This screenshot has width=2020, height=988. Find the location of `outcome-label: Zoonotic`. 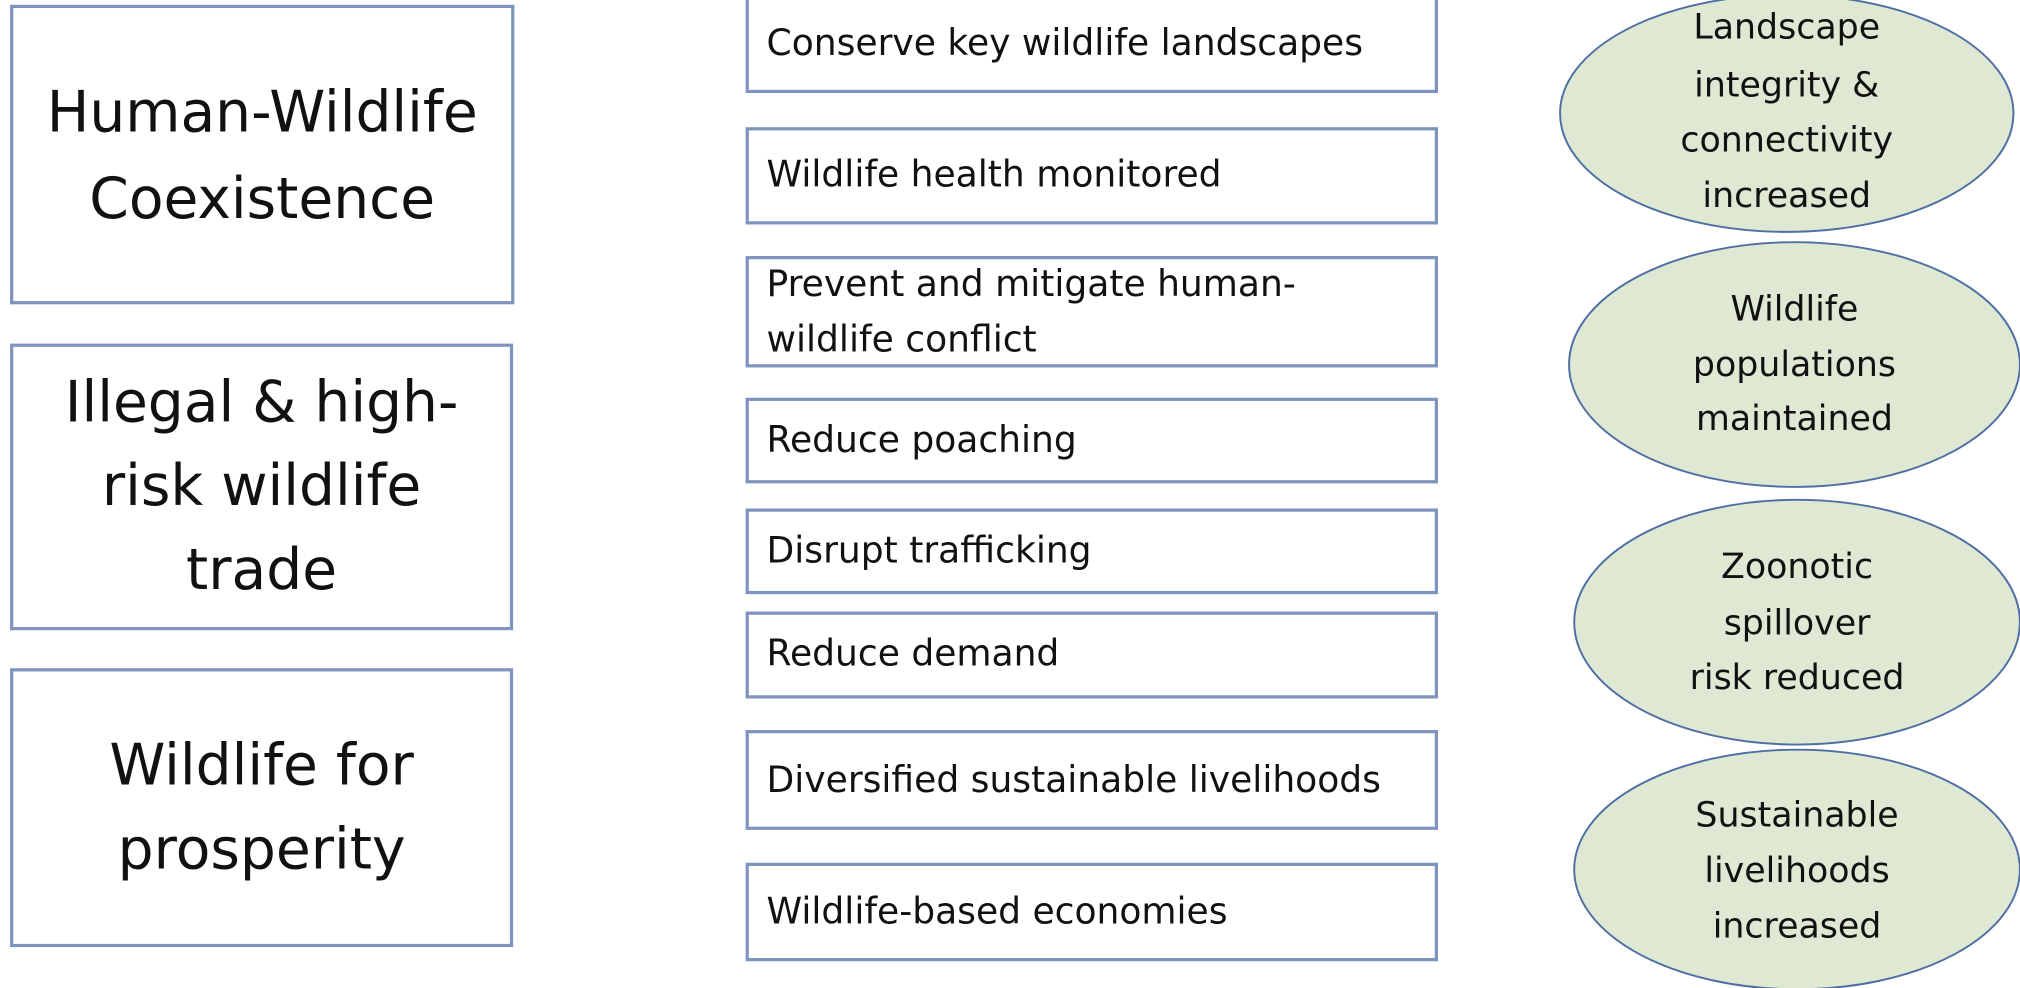

outcome-label: Zoonotic is located at coordinates (1797, 567).